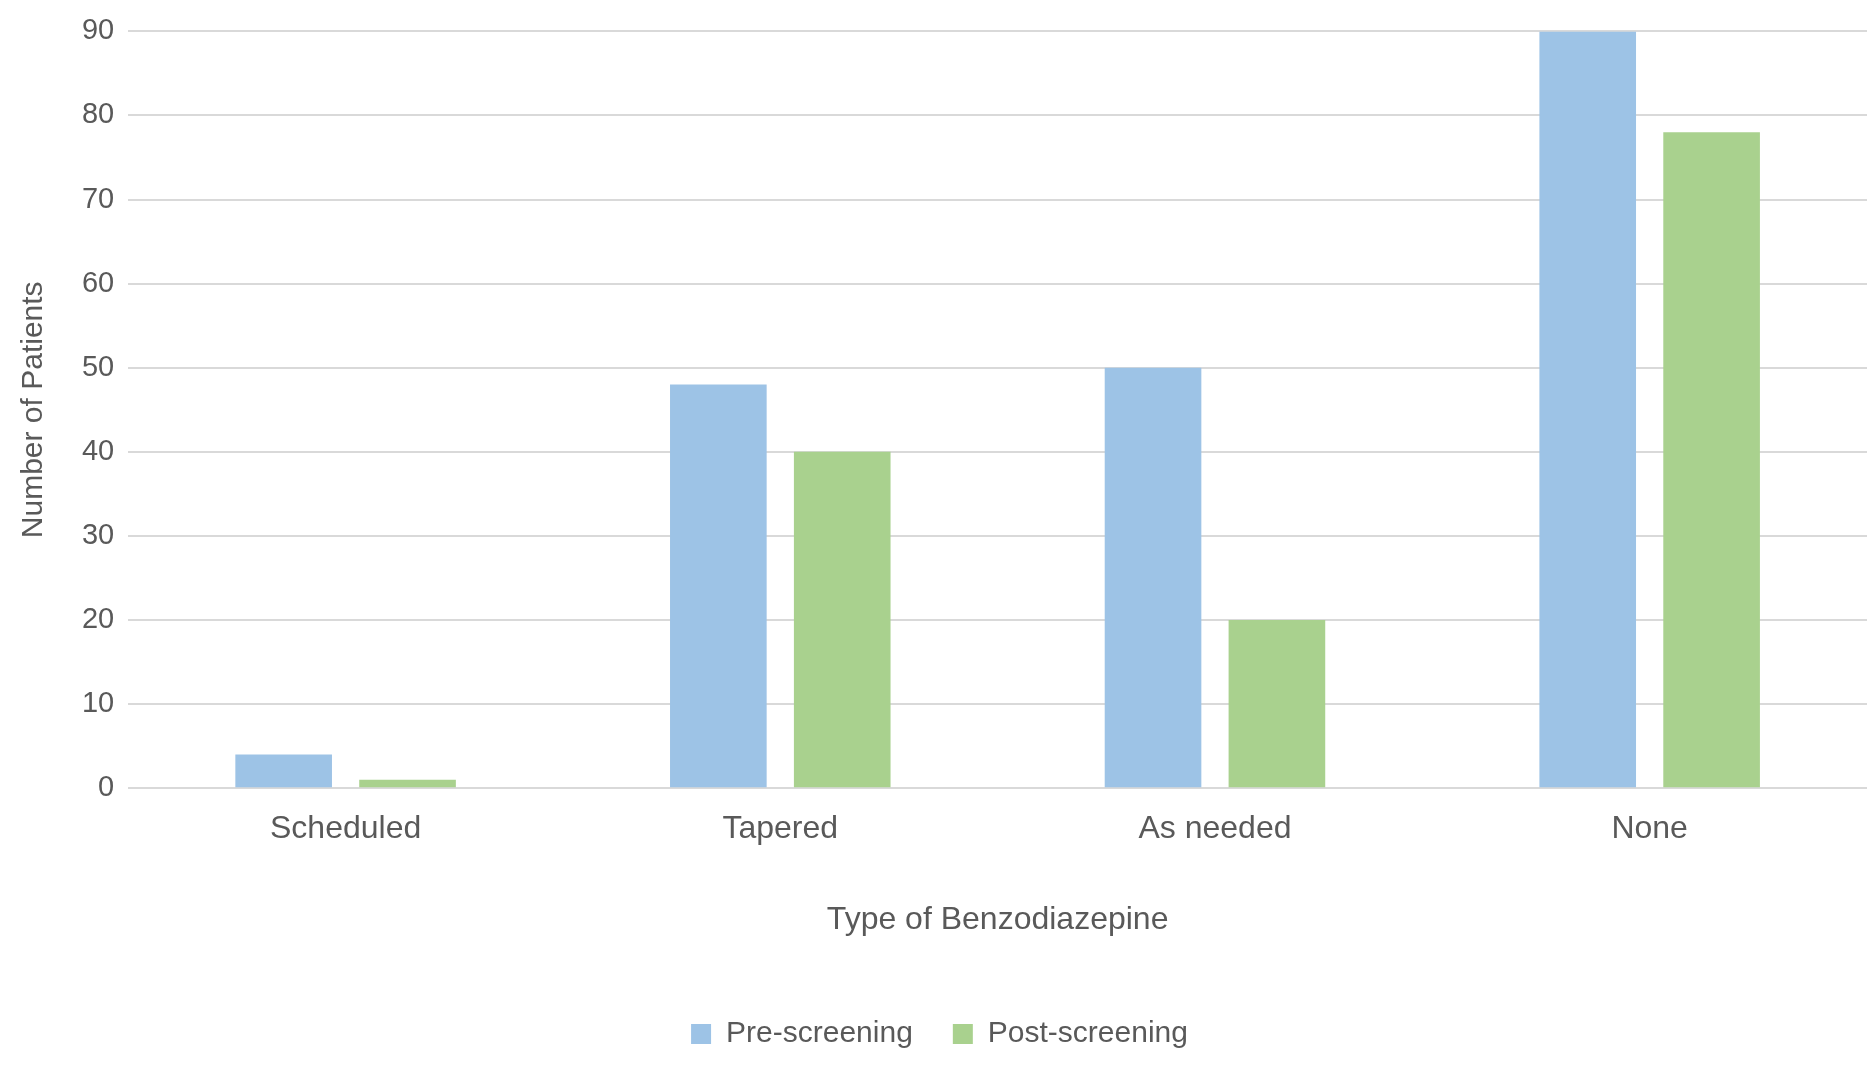 Image resolution: width=1871 pixels, height=1067 pixels. I want to click on legend-label: Pre-screening, so click(819, 1032).